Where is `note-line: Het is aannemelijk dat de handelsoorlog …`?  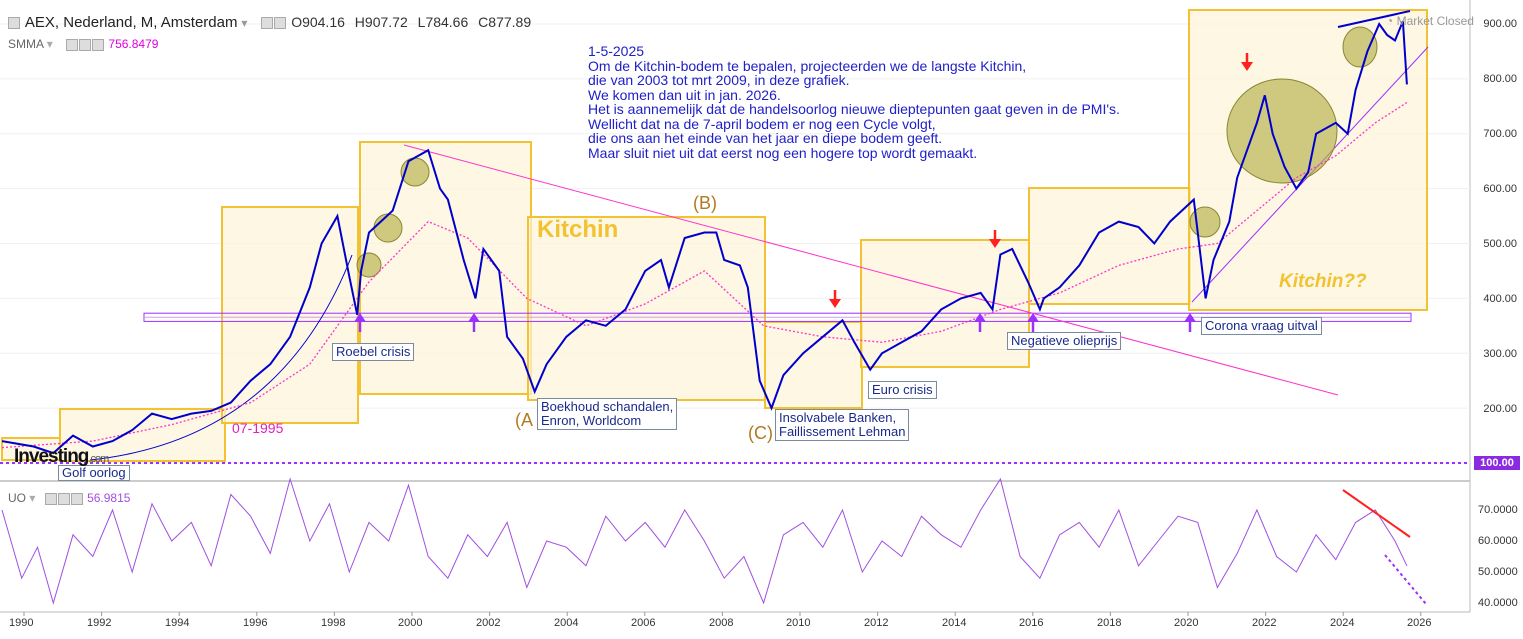 note-line: Het is aannemelijk dat de handelsoorlog … is located at coordinates (854, 109).